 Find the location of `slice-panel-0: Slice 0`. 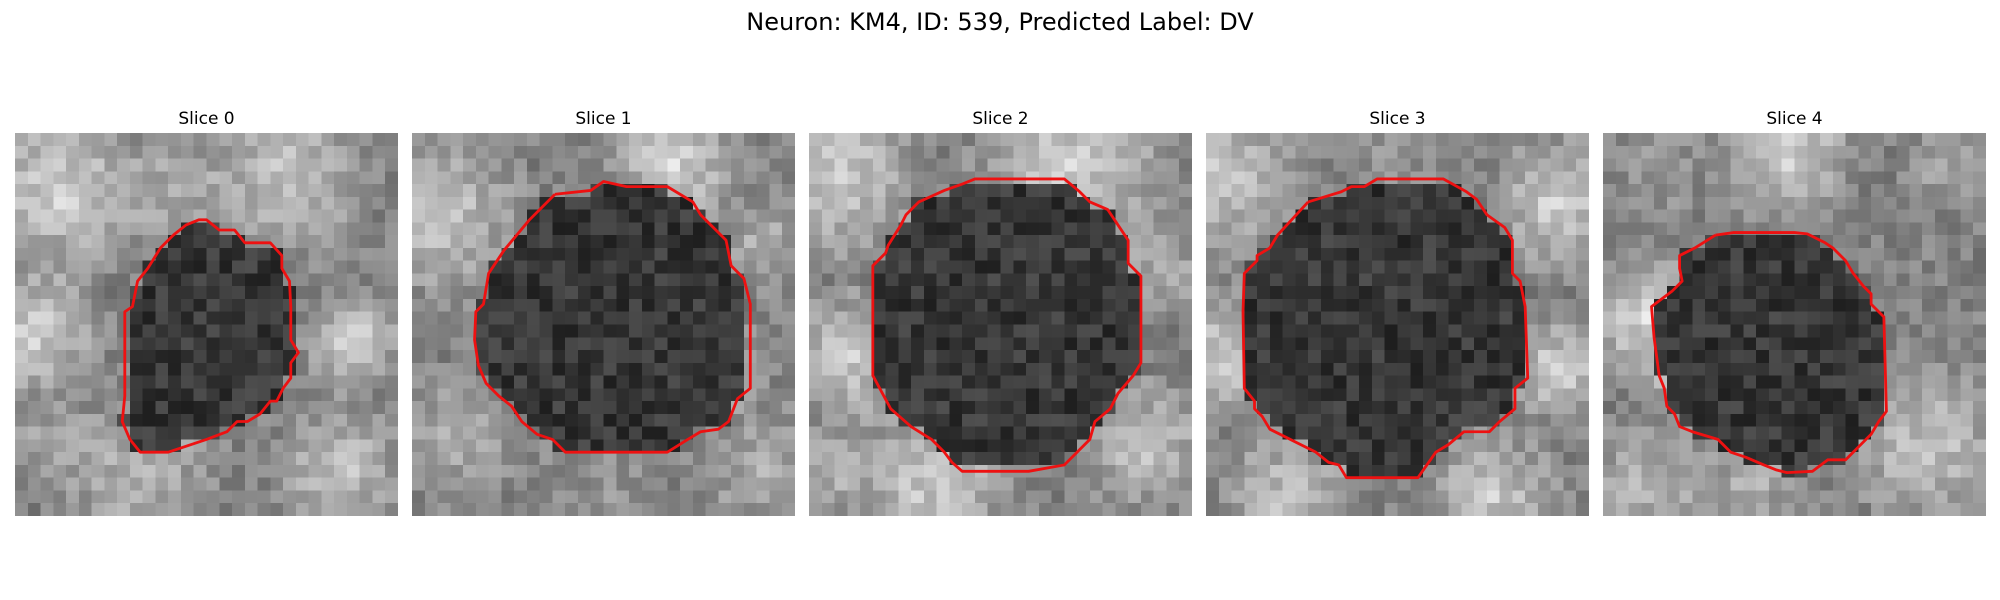

slice-panel-0: Slice 0 is located at coordinates (206, 310).